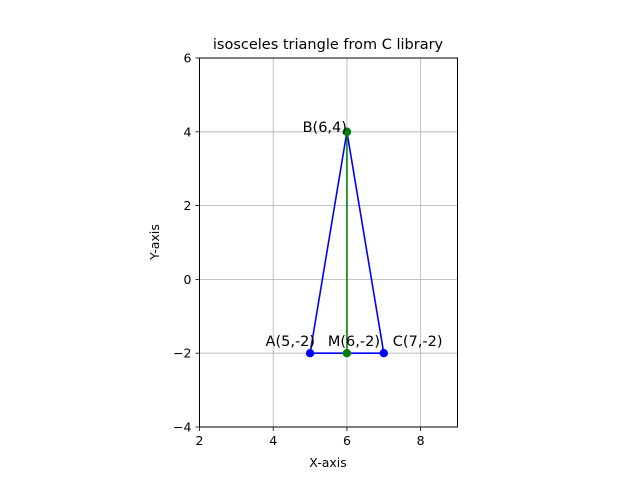 The image size is (640, 480). Describe the element at coordinates (347, 131) in the screenshot. I see `median-start-marker` at that location.